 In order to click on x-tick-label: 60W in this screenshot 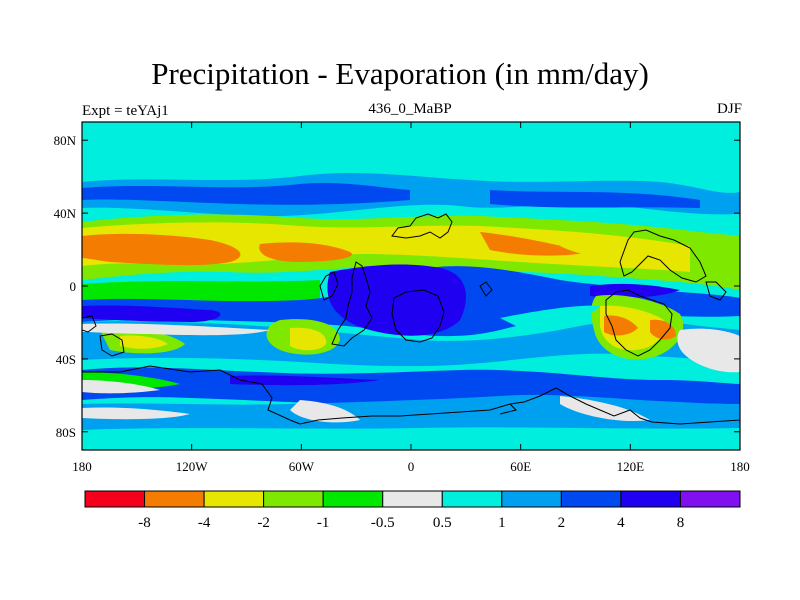, I will do `click(302, 466)`.